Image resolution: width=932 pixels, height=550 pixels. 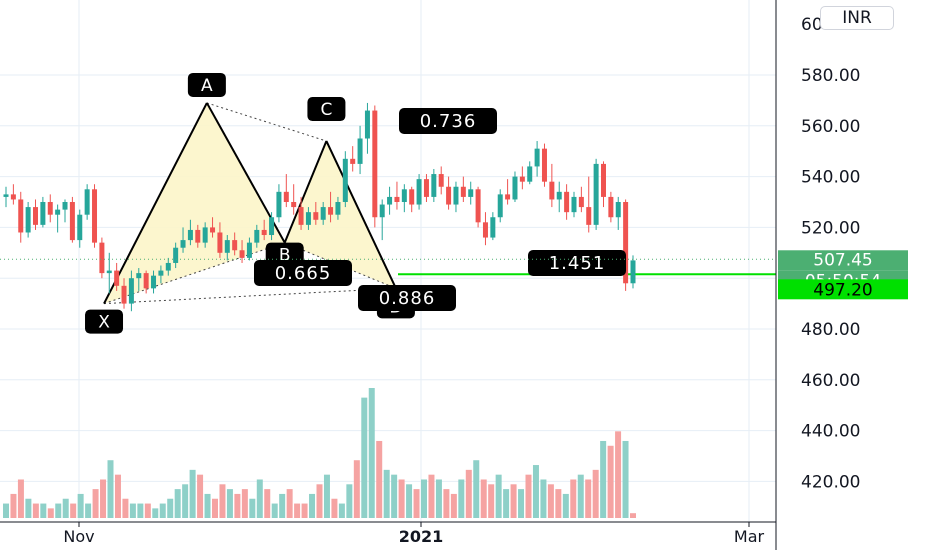 I want to click on point-label-a: A, so click(x=206, y=84).